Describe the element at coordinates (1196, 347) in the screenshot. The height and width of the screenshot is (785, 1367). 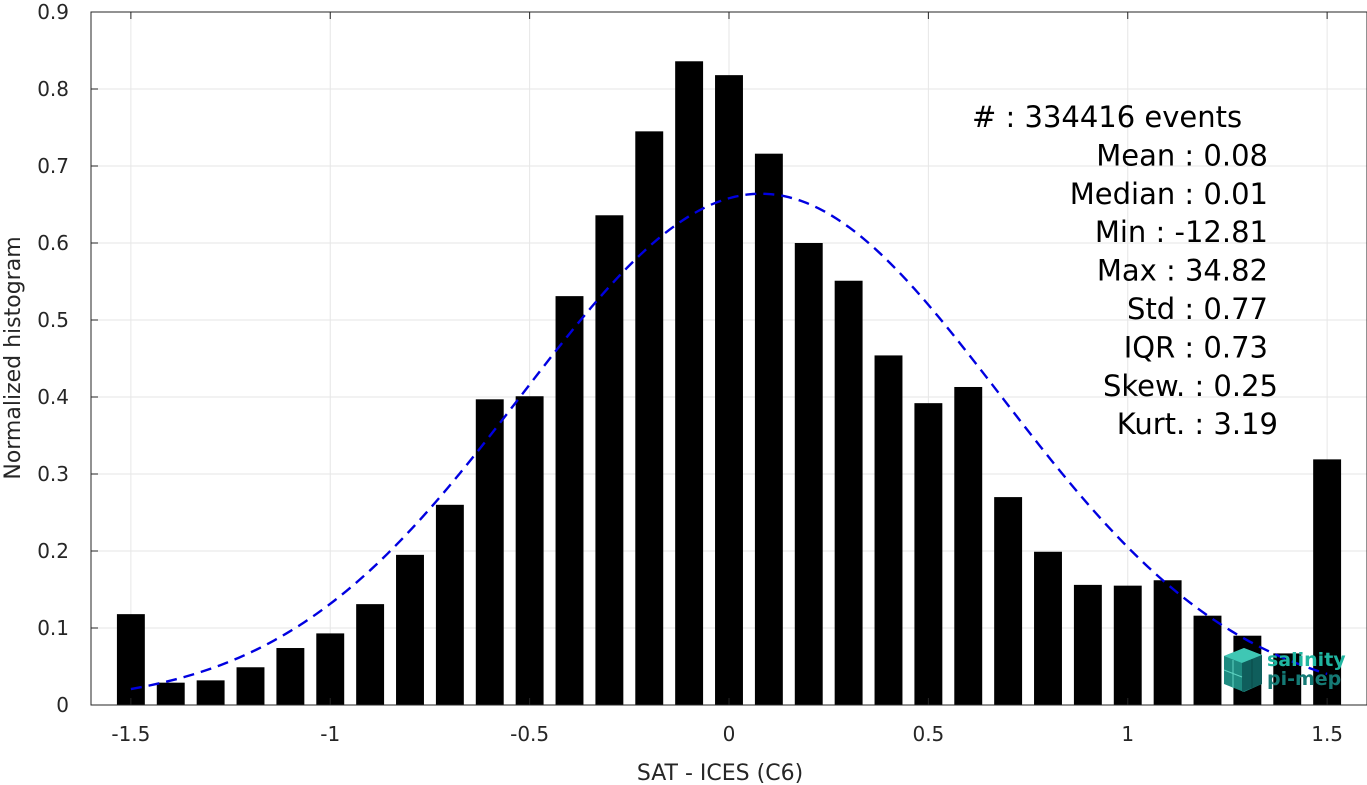
I see `stat-line: IQR : 0.73` at that location.